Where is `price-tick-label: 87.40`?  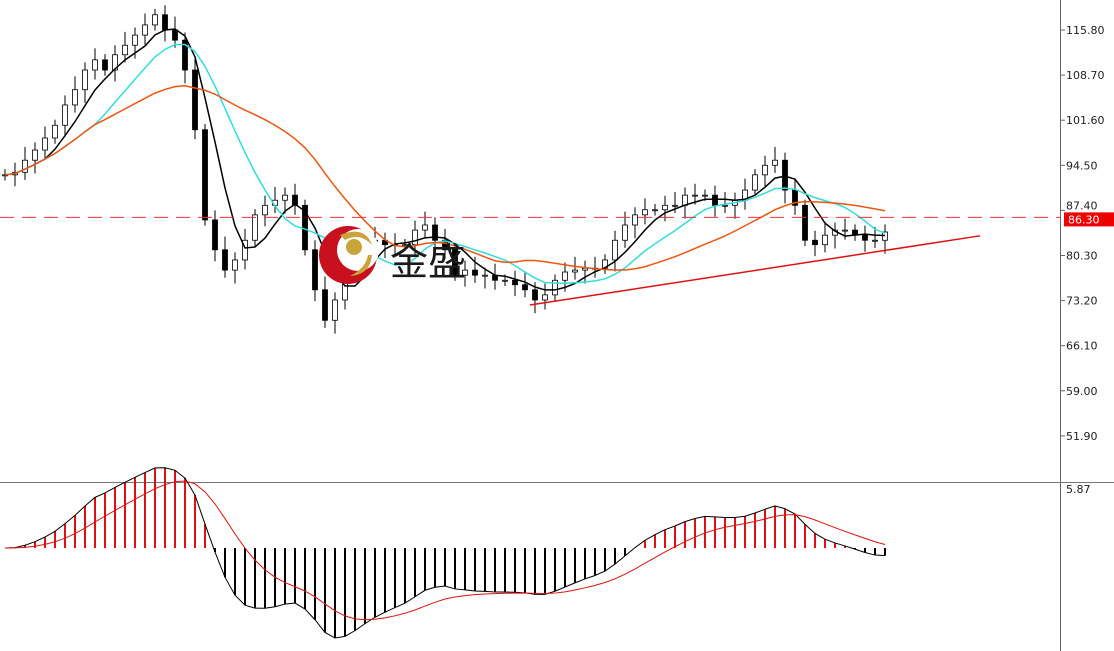
price-tick-label: 87.40 is located at coordinates (1082, 205).